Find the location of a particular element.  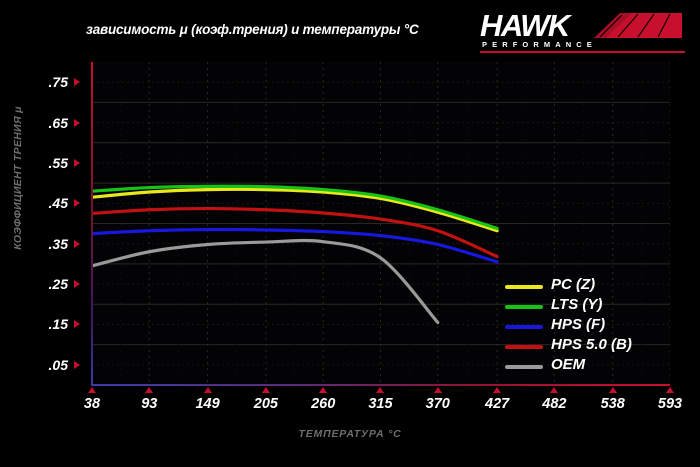

hawk-wing-icon is located at coordinates (638, 25).